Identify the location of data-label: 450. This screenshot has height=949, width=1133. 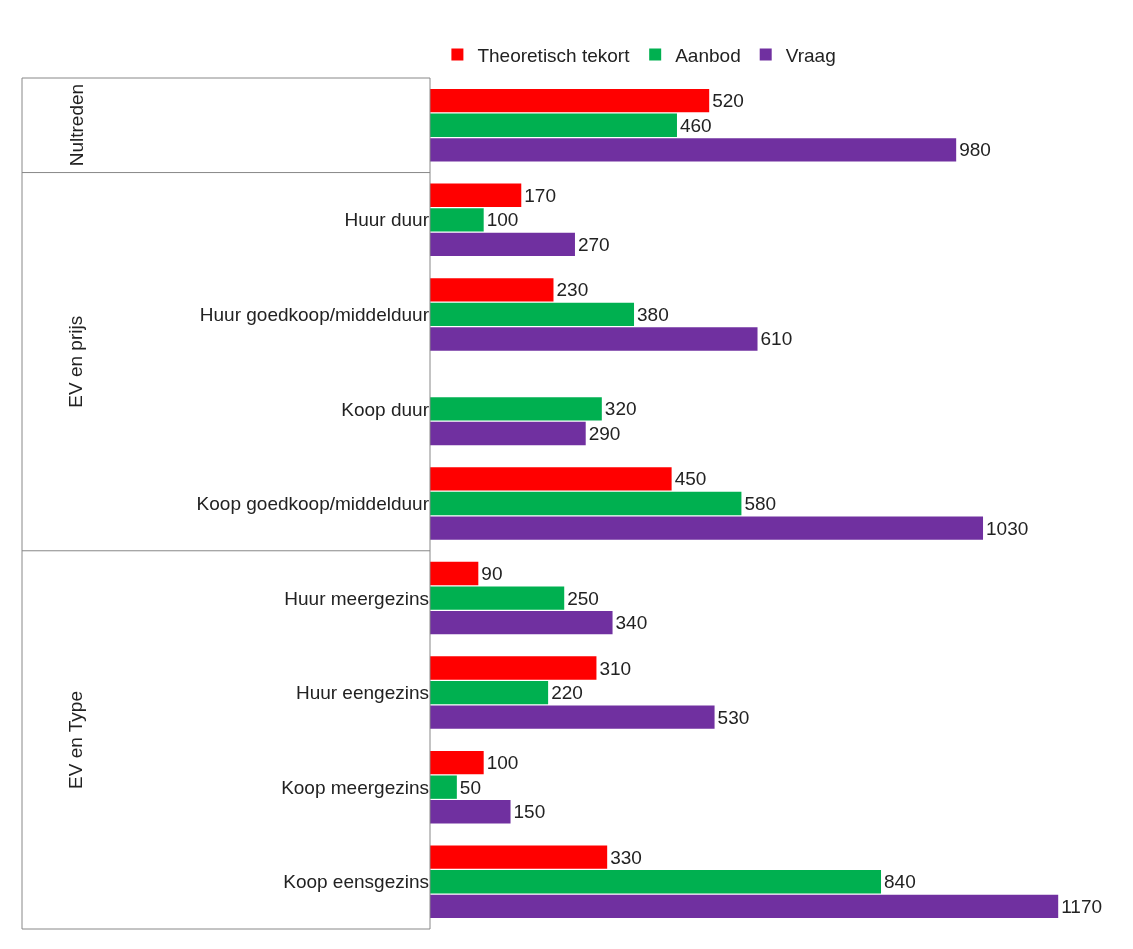
(690, 479).